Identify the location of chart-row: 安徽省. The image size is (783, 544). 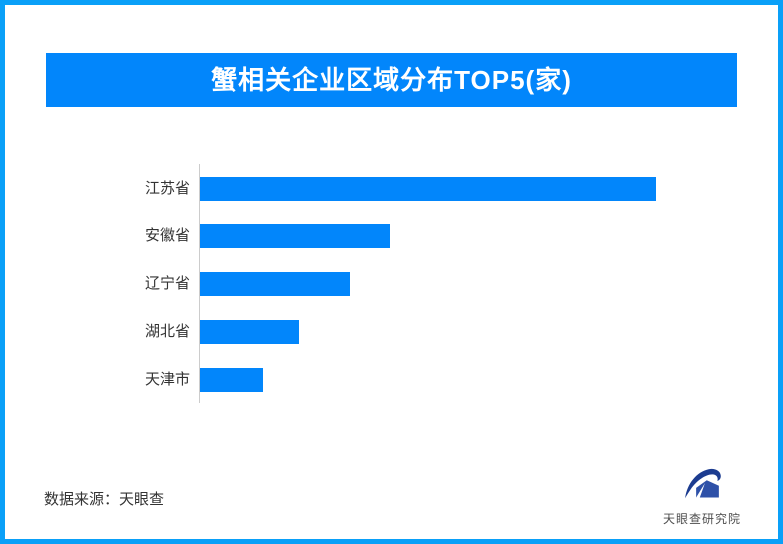
(391, 236).